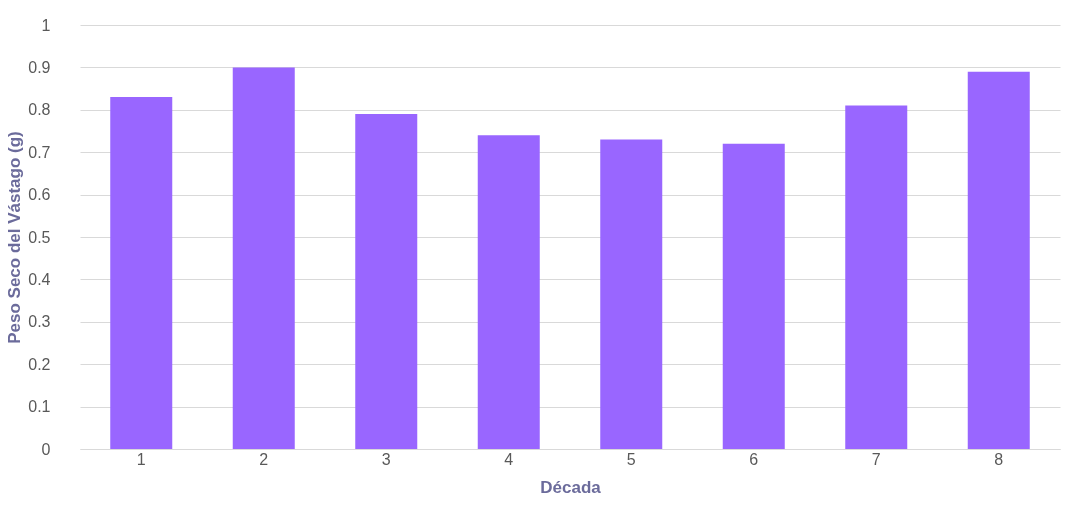  What do you see at coordinates (876, 459) in the screenshot?
I see `x-tick-label: 7` at bounding box center [876, 459].